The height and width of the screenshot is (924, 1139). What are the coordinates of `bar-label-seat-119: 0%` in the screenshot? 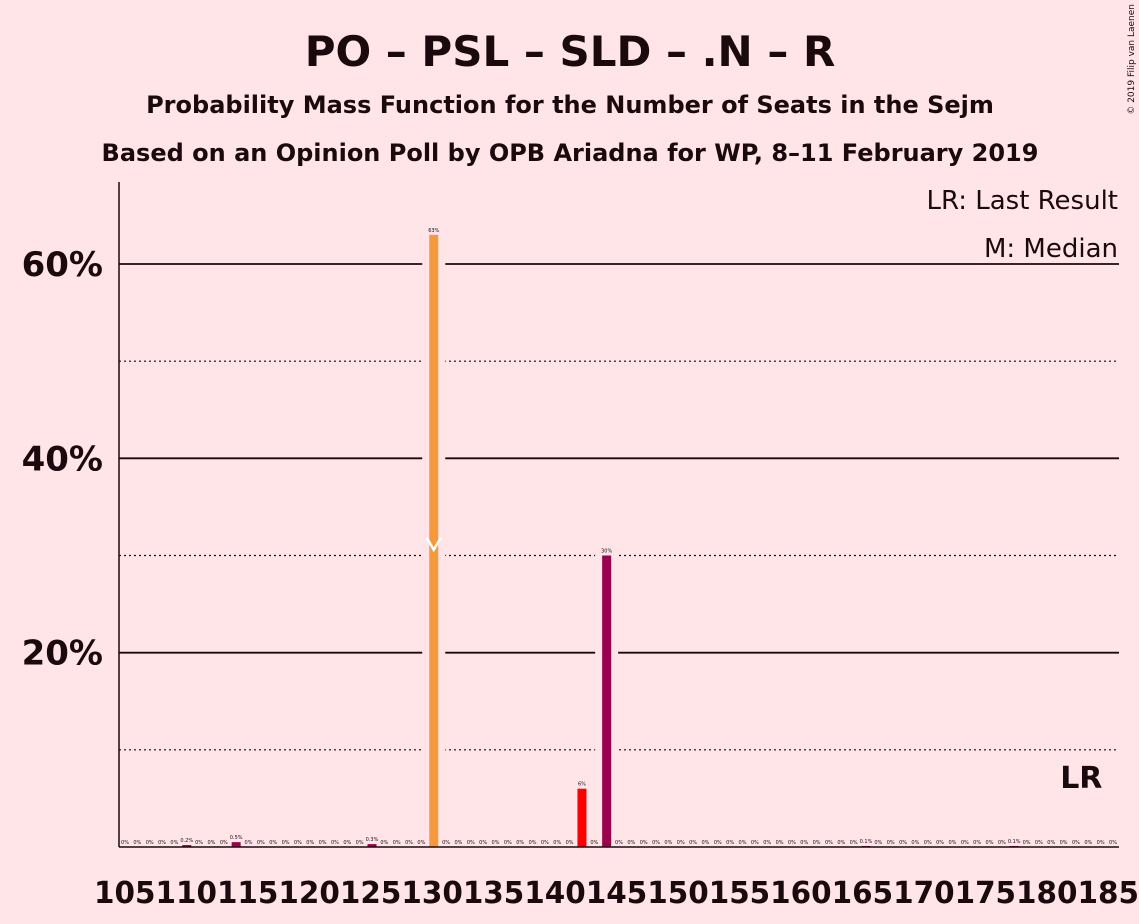 It's located at (298, 843).